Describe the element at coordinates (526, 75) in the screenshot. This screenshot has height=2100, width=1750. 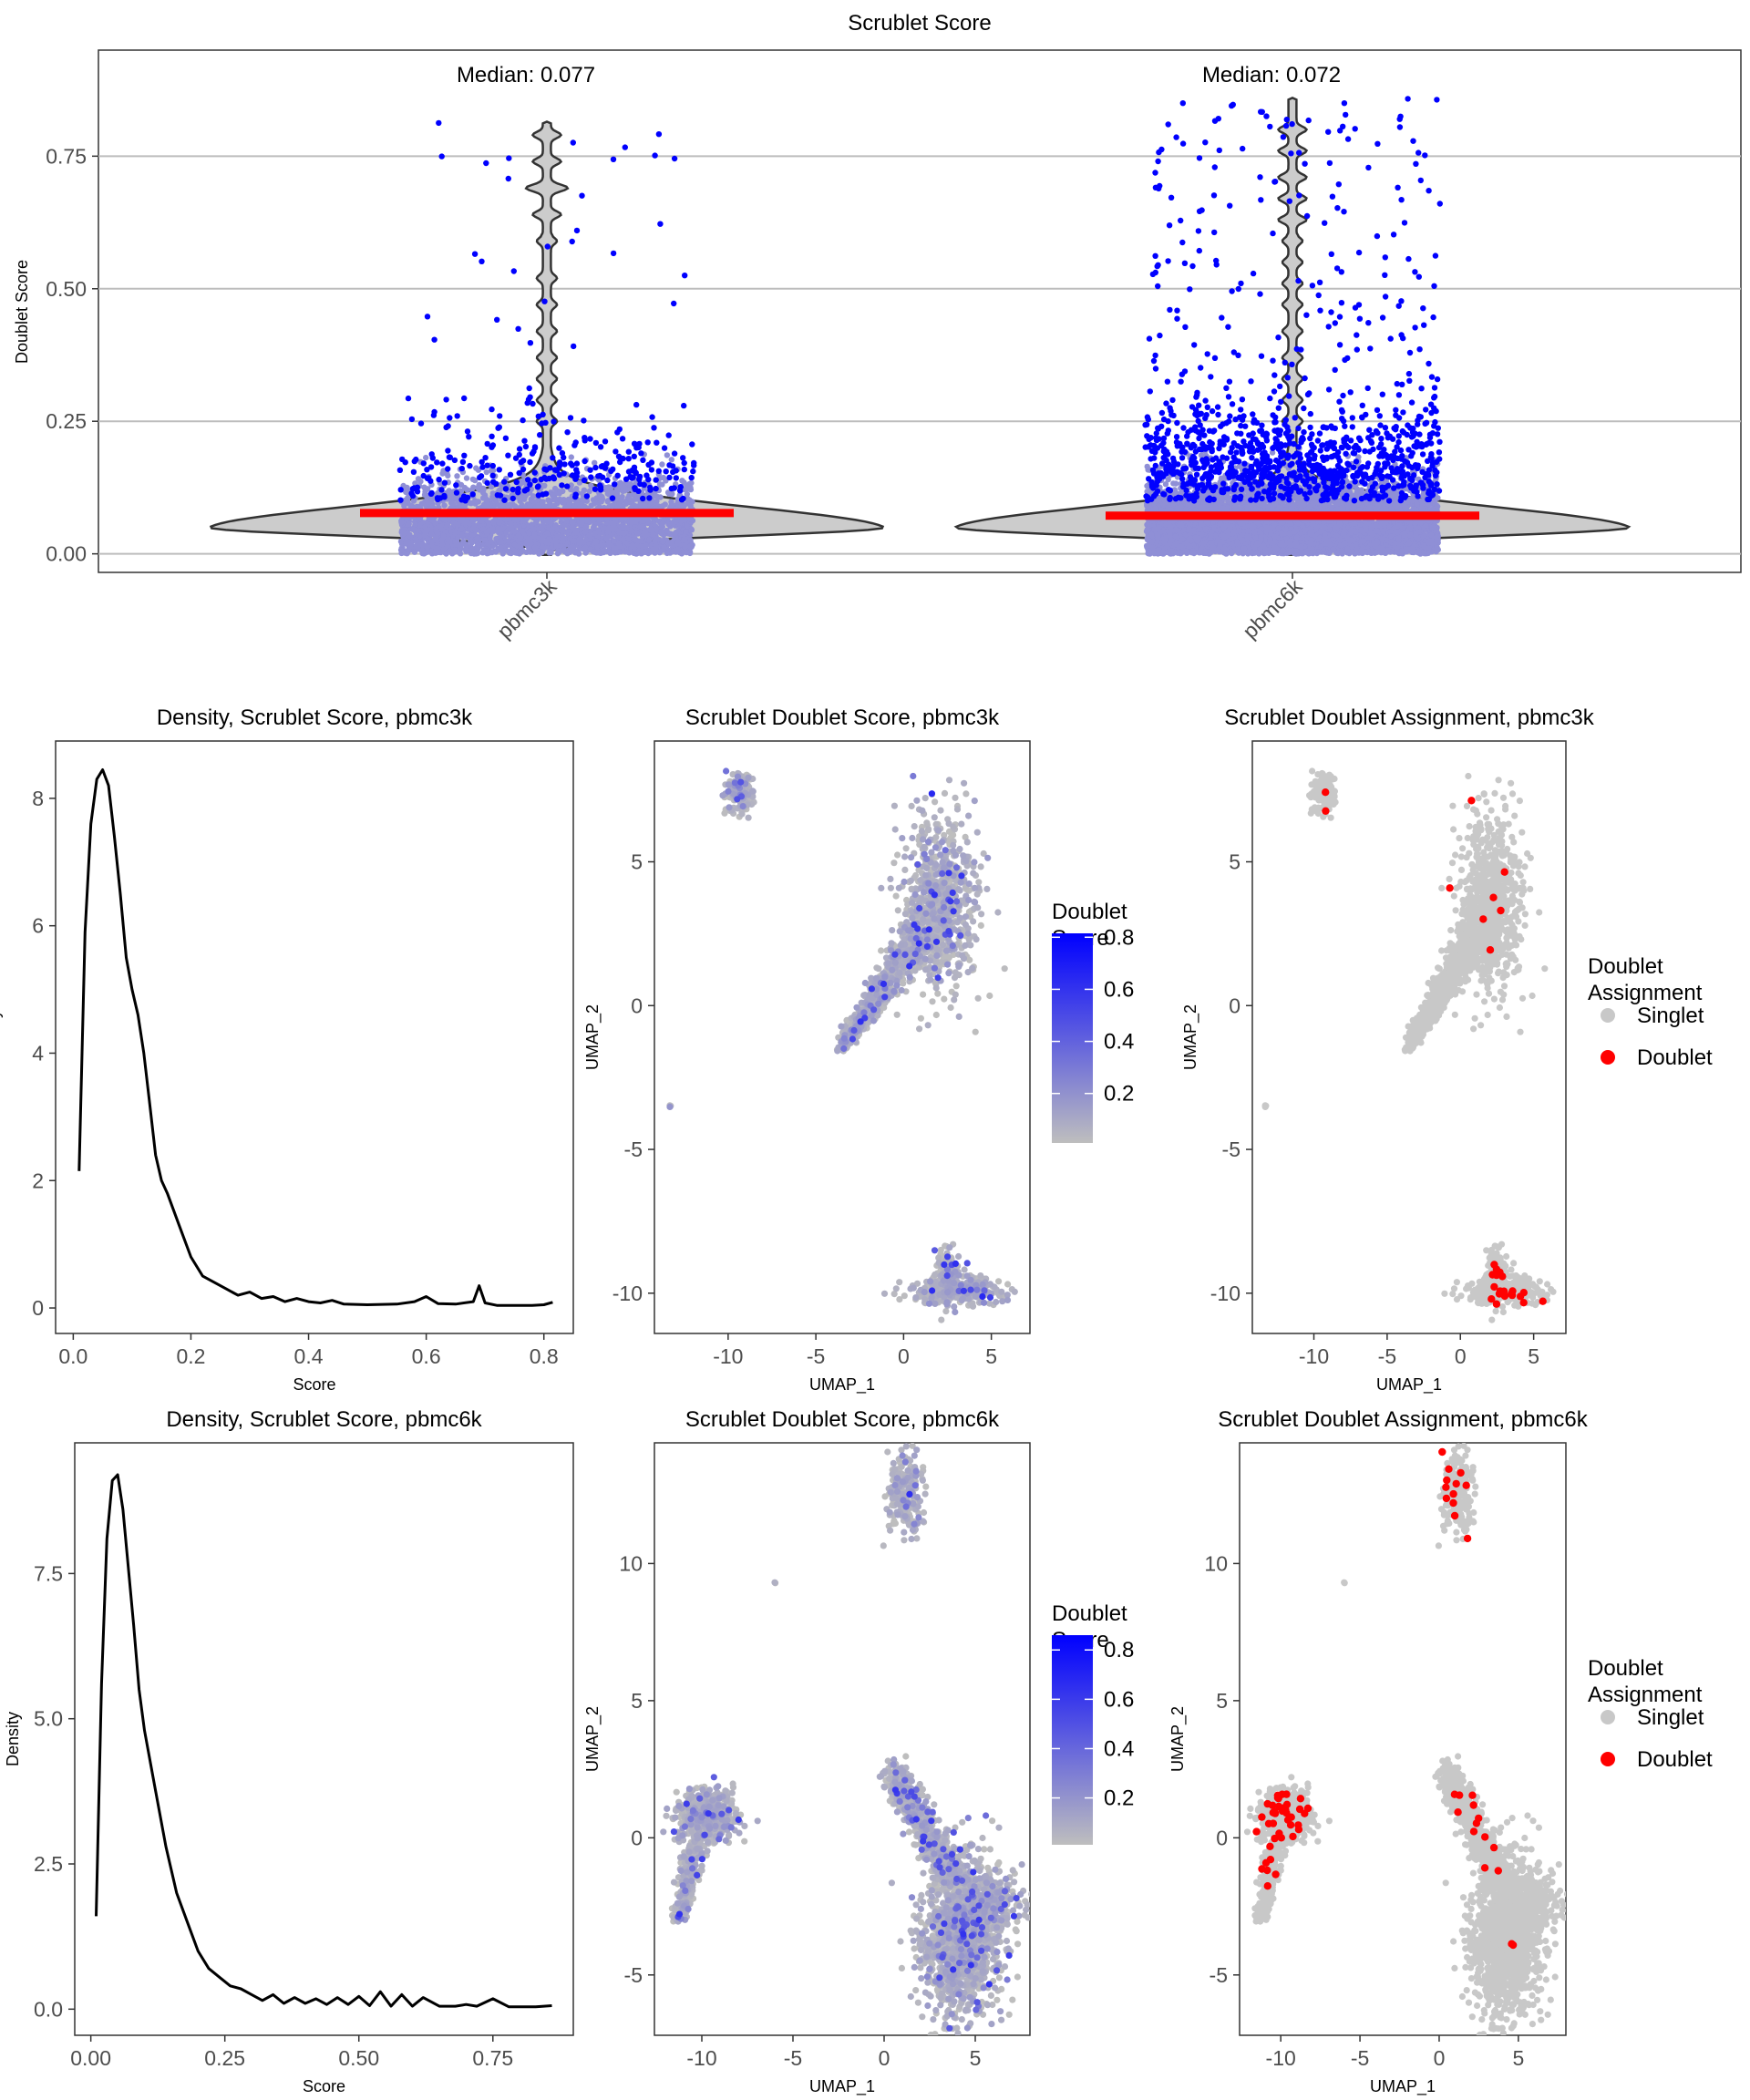
I see `median-label-pbmc3k: Median: 0.077` at that location.